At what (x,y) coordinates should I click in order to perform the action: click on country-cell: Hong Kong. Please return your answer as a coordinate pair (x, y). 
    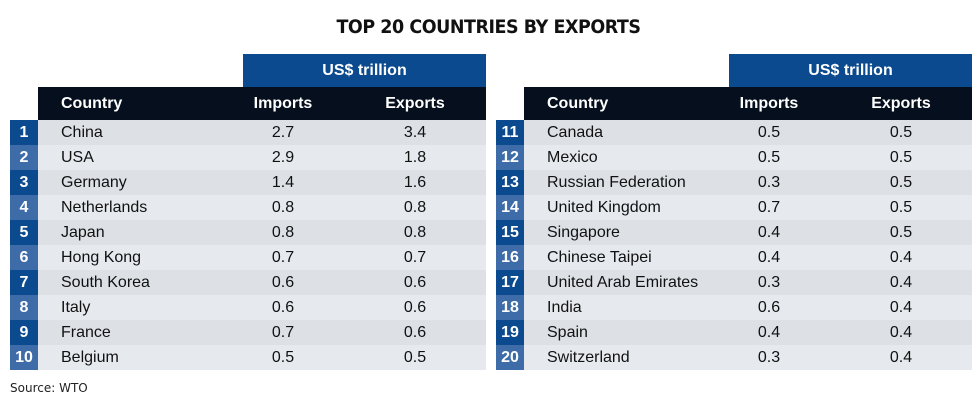
    Looking at the image, I should click on (101, 257).